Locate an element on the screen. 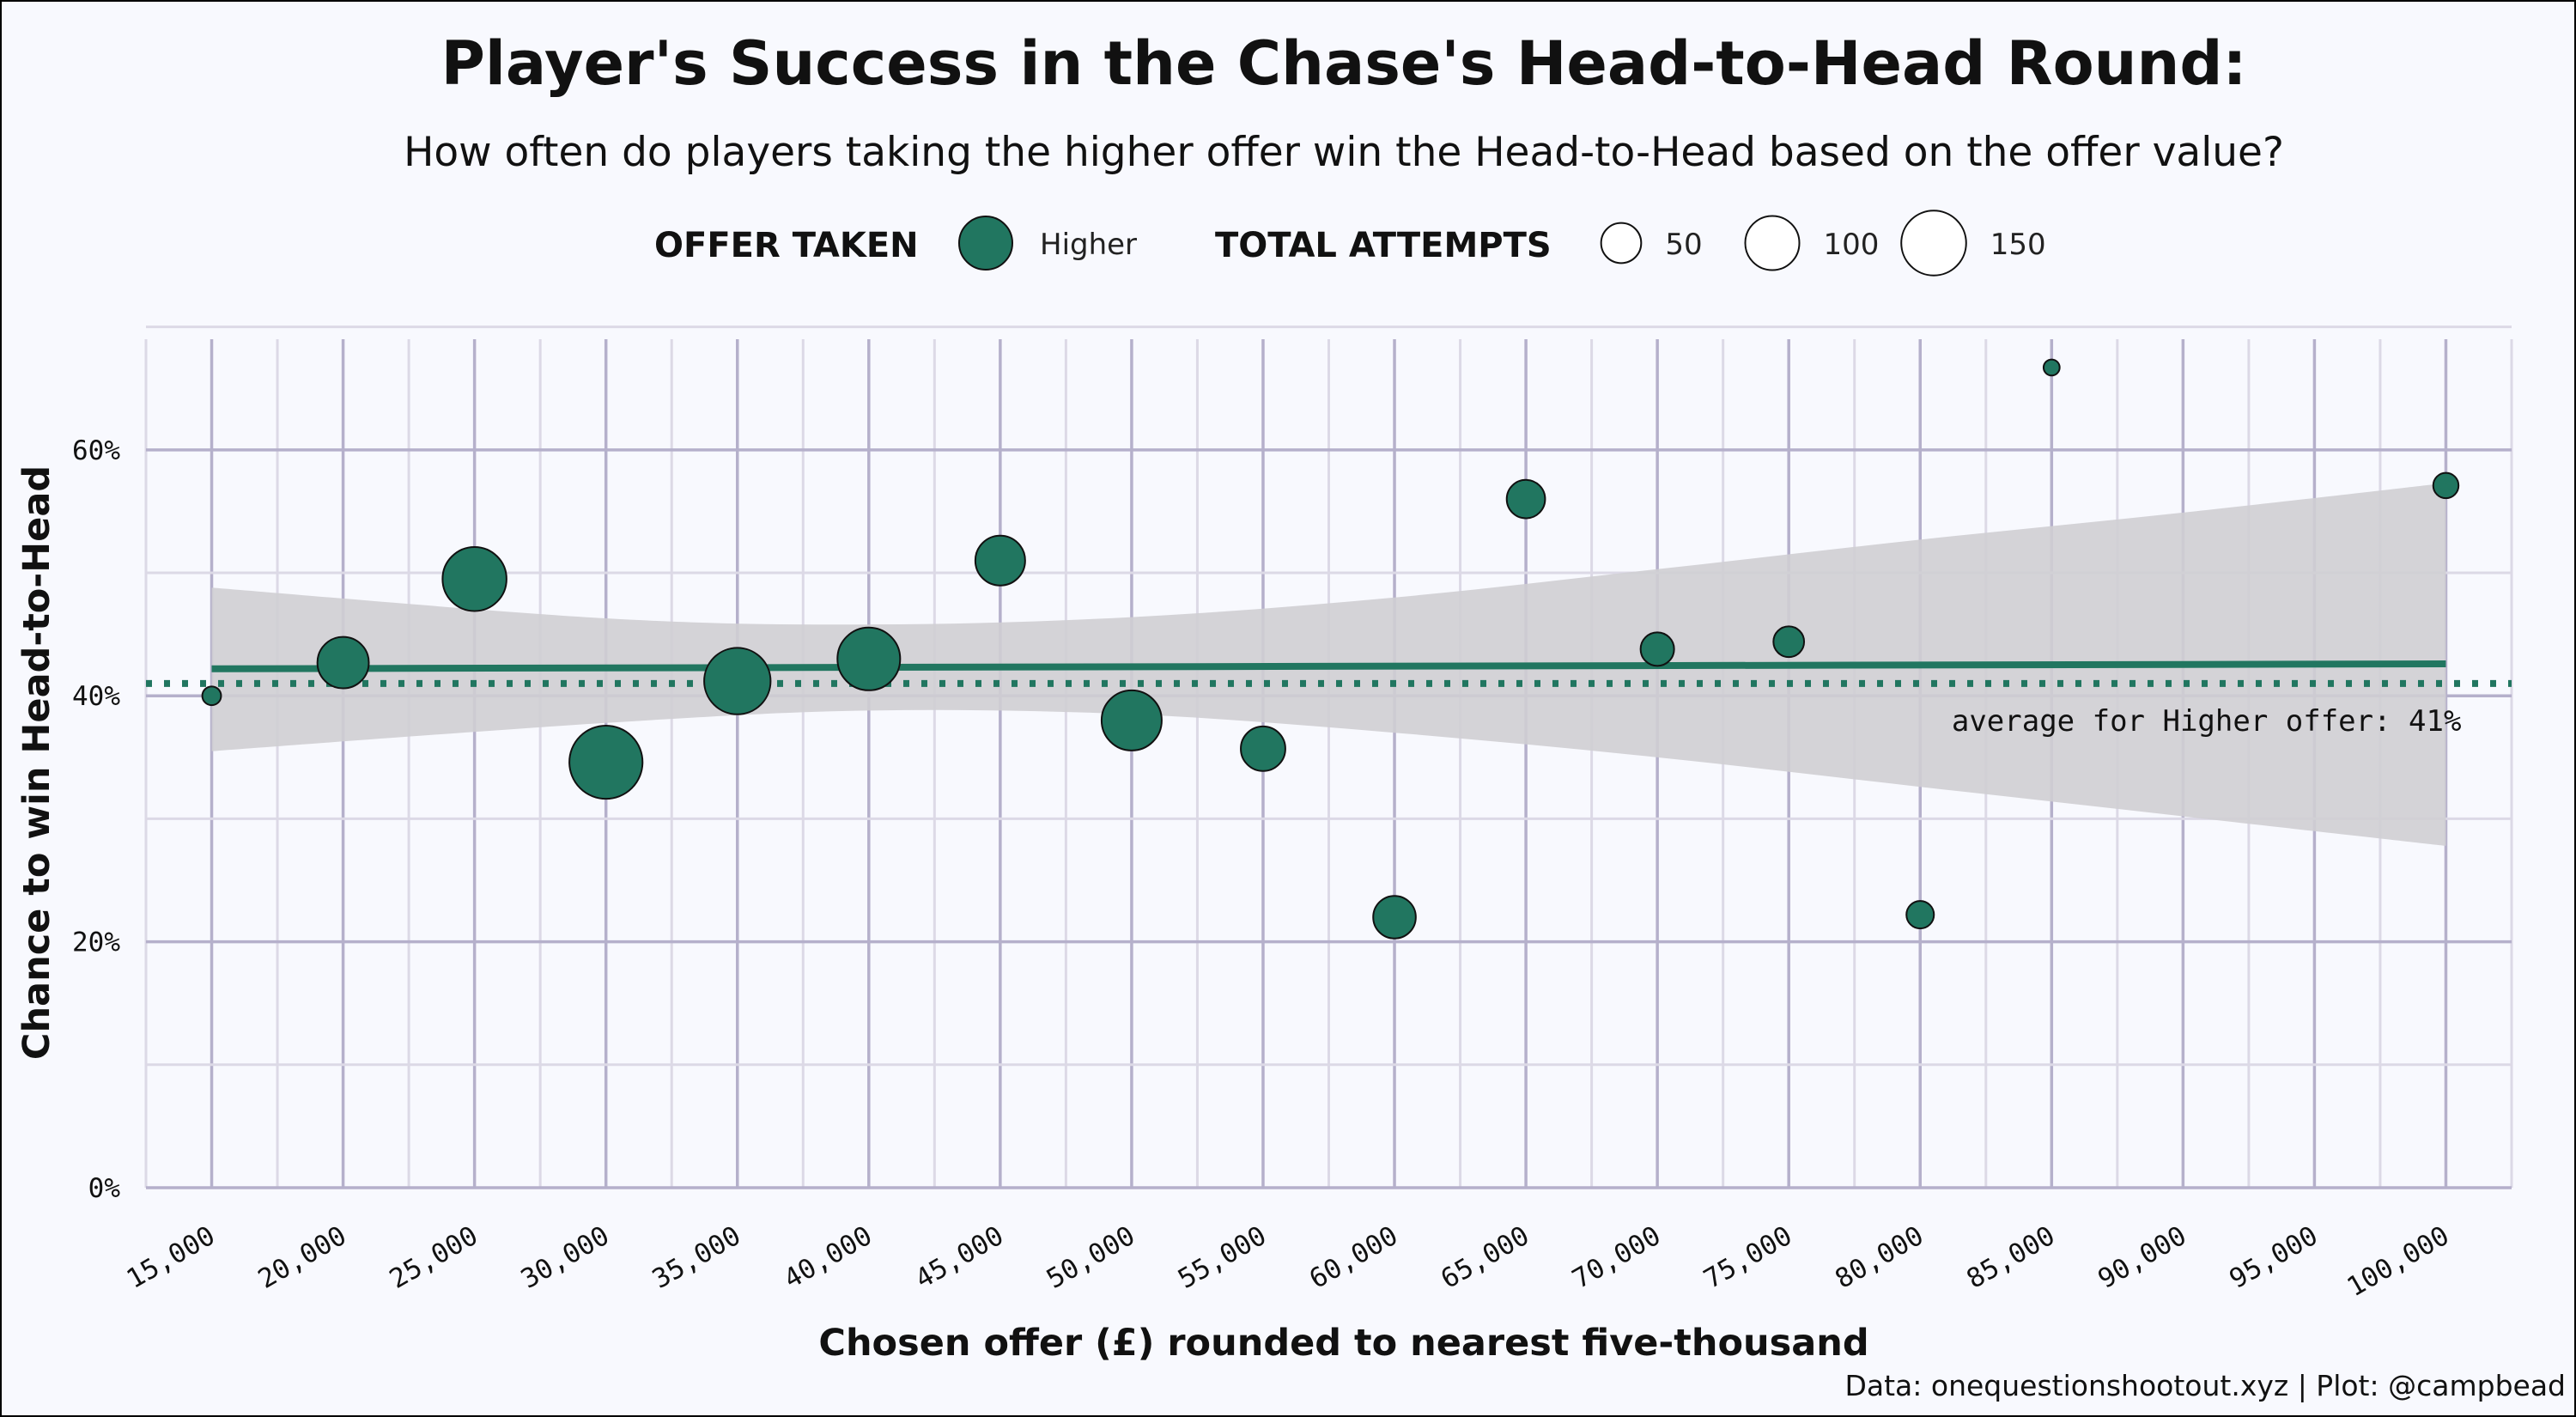 The width and height of the screenshot is (2576, 1417). y-tick-label: 20% is located at coordinates (96, 942).